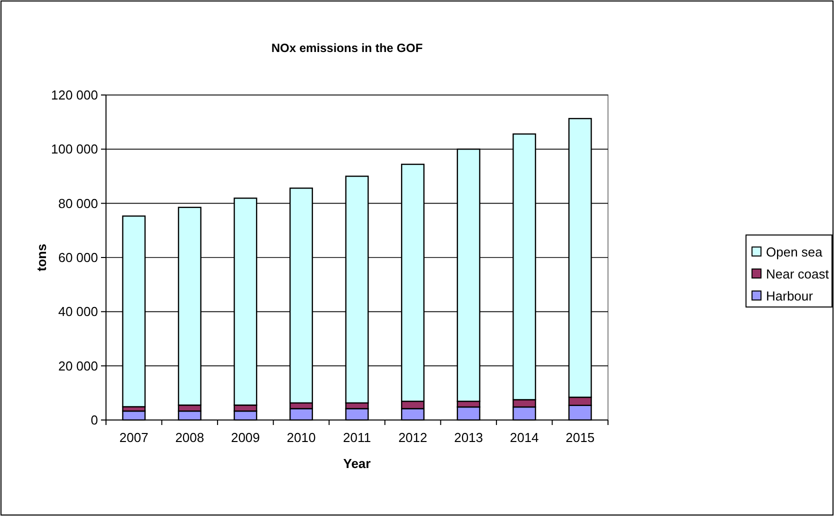 The image size is (834, 516). I want to click on x-tick-label: 2008, so click(189, 437).